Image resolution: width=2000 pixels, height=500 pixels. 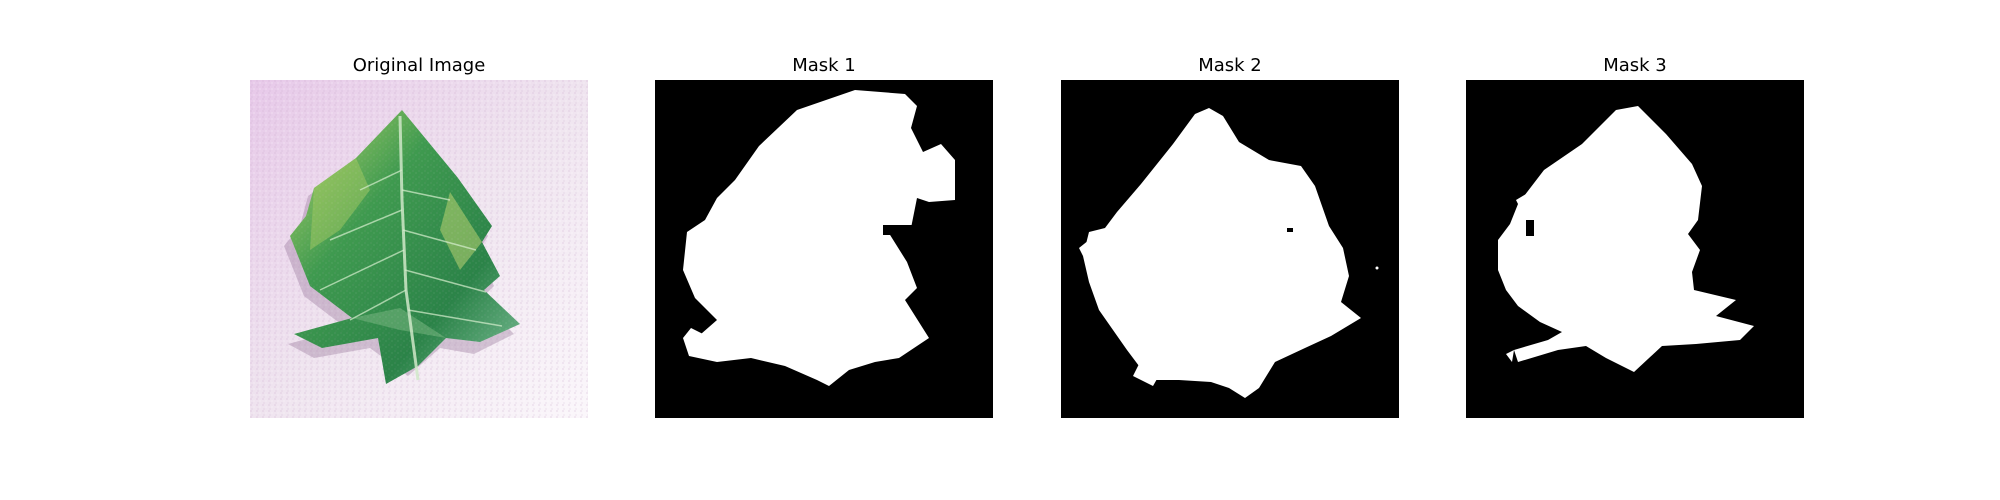 I want to click on mask-2-title: Mask 2, so click(x=1230, y=65).